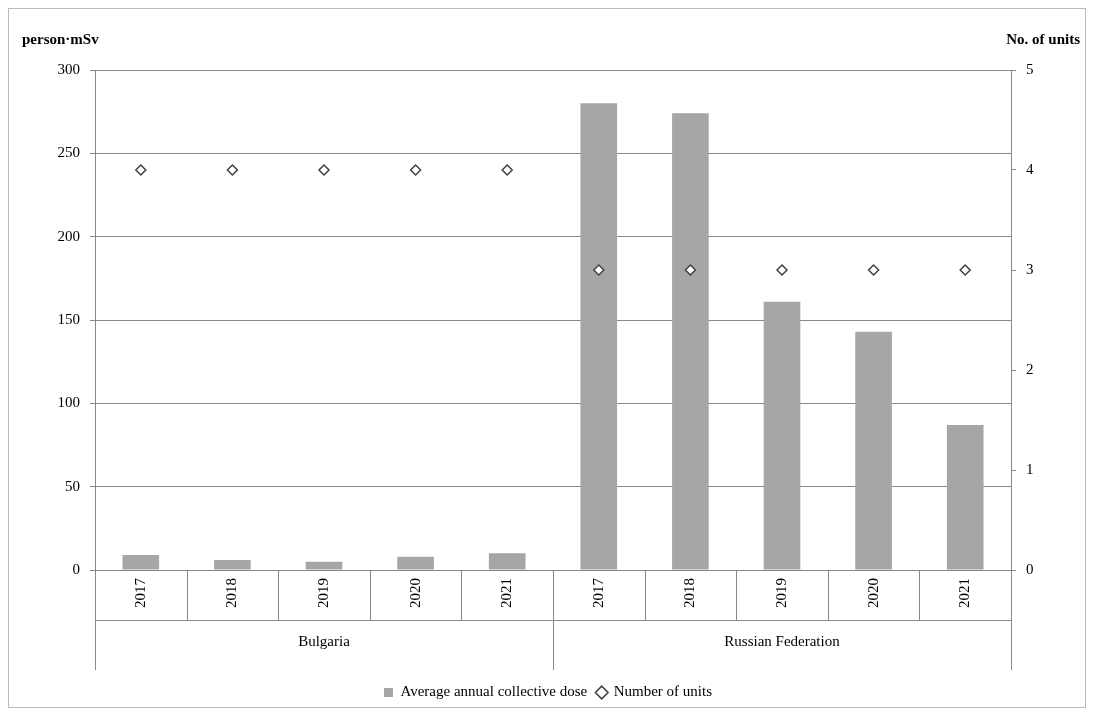 The height and width of the screenshot is (718, 1096). Describe the element at coordinates (1030, 468) in the screenshot. I see `y2-tick-label: 1` at that location.